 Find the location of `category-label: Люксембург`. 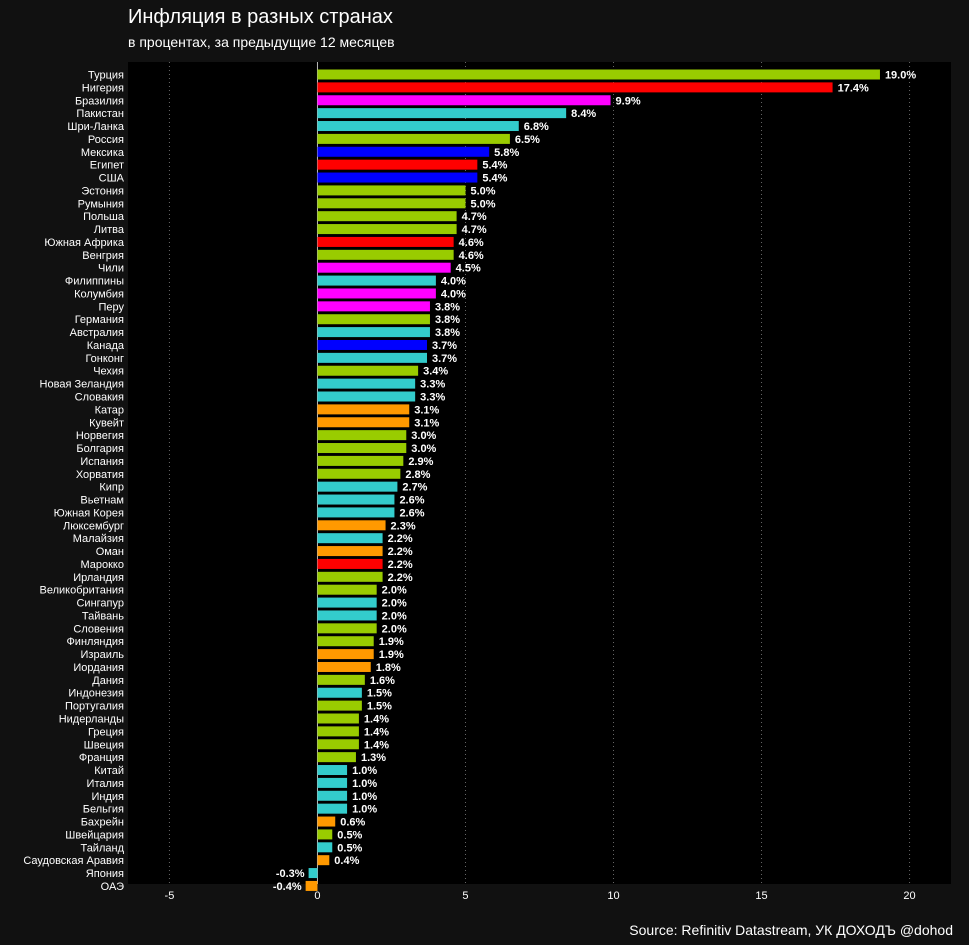

category-label: Люксембург is located at coordinates (93, 526).